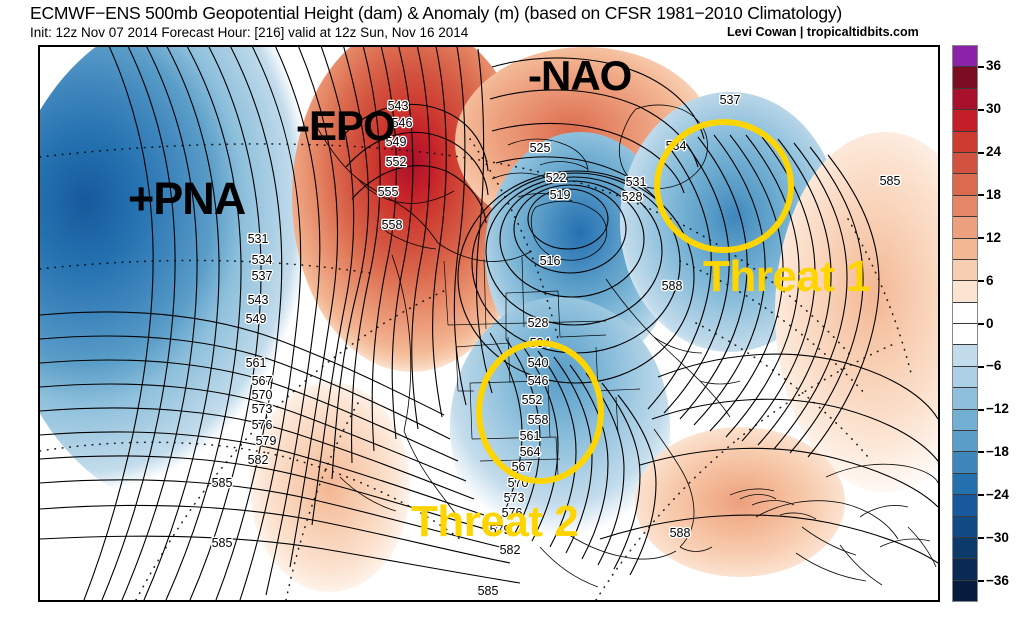 Image resolution: width=1024 pixels, height=622 pixels. What do you see at coordinates (262, 260) in the screenshot?
I see `svg-text: 534` at bounding box center [262, 260].